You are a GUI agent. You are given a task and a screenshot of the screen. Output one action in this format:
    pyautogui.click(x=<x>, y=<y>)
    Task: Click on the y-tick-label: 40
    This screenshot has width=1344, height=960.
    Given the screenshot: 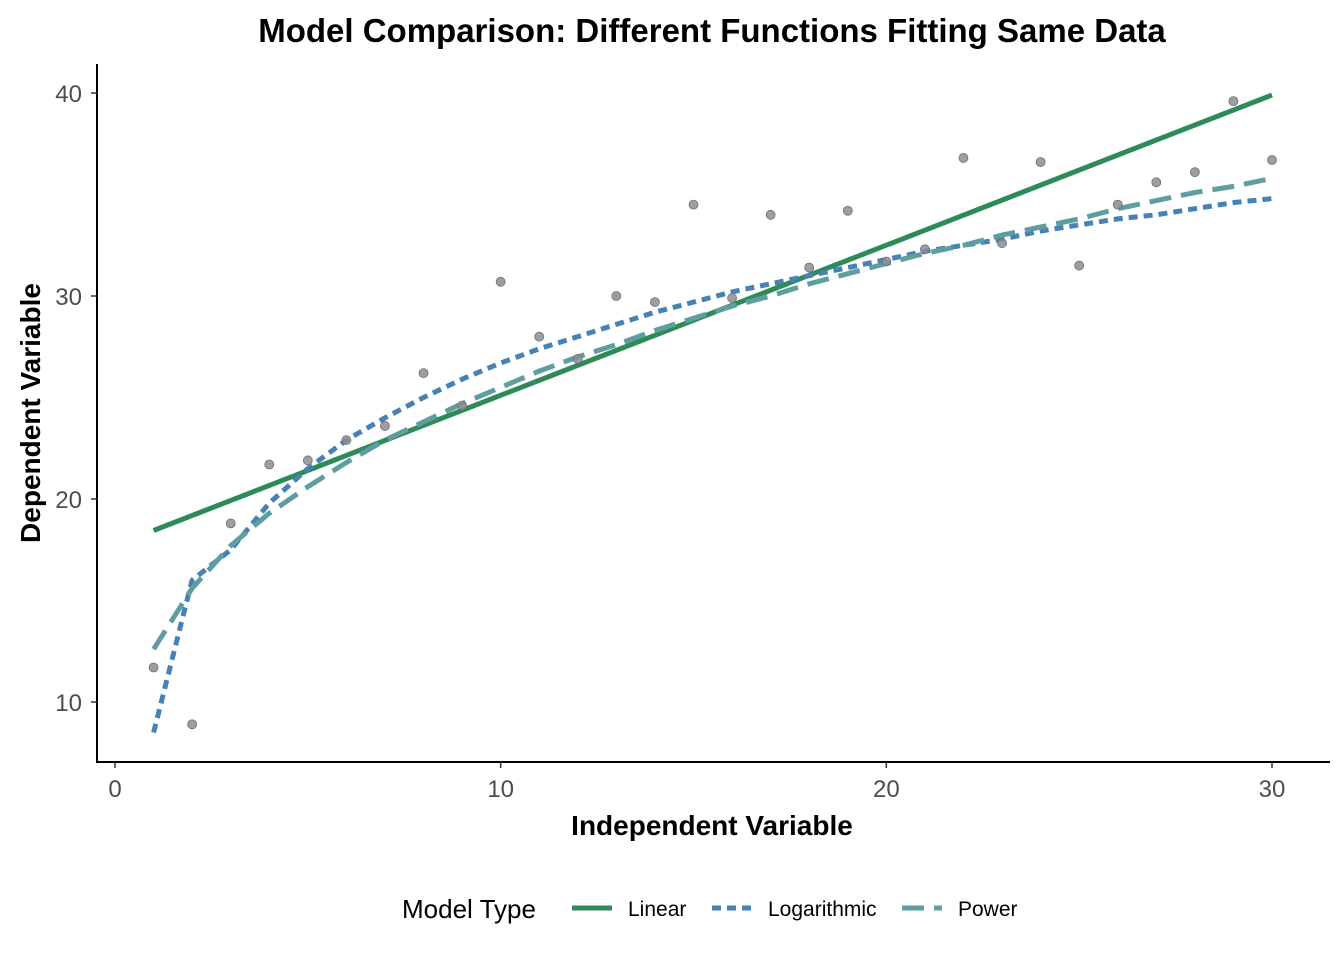 What is the action you would take?
    pyautogui.click(x=68, y=94)
    